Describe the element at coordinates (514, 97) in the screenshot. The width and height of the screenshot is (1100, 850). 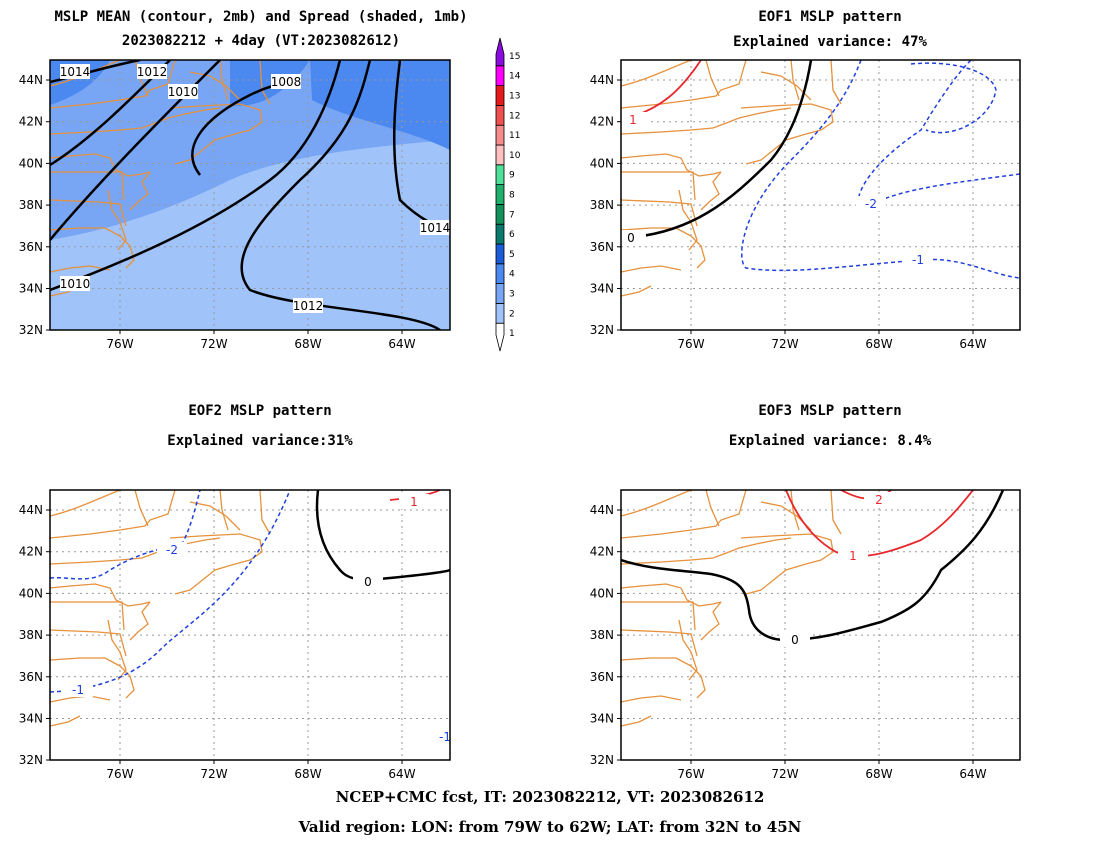
I see `colorbar-tick-label: 13` at that location.